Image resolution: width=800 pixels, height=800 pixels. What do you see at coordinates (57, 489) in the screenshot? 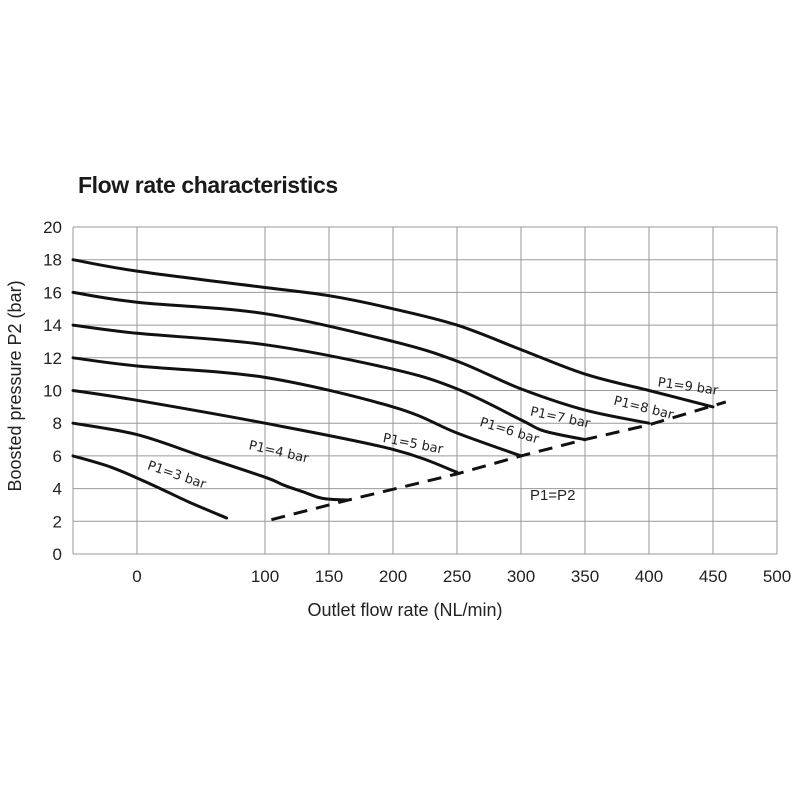
I see `y-tick-label: 4` at bounding box center [57, 489].